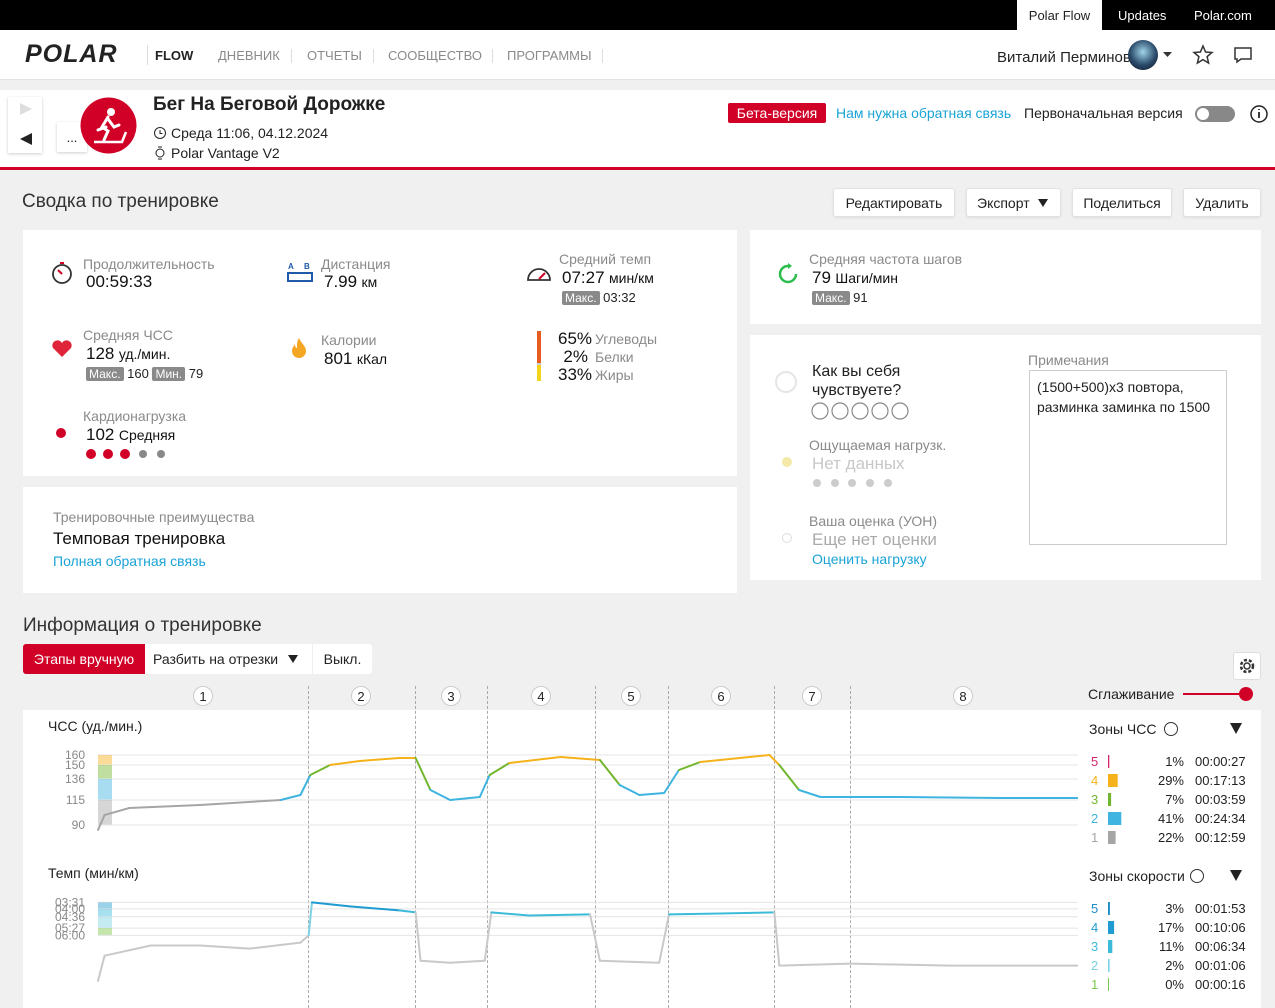 The image size is (1275, 1008). What do you see at coordinates (203, 696) in the screenshot?
I see `lap-label: 1` at bounding box center [203, 696].